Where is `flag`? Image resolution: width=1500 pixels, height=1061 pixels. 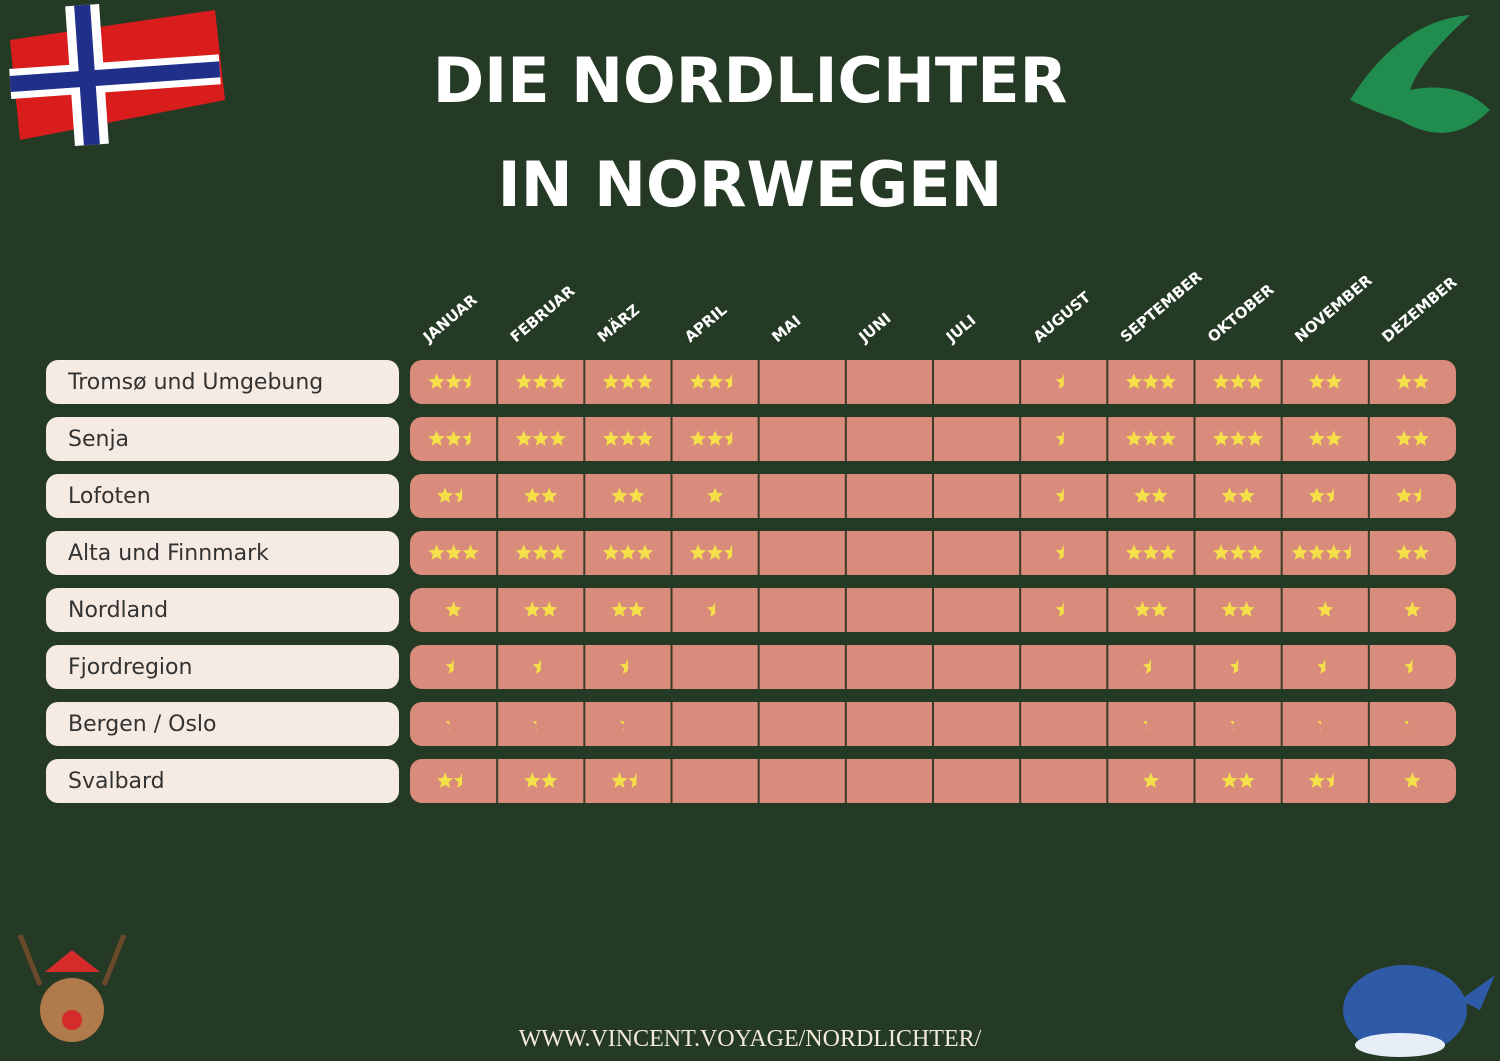 flag is located at coordinates (117, 75).